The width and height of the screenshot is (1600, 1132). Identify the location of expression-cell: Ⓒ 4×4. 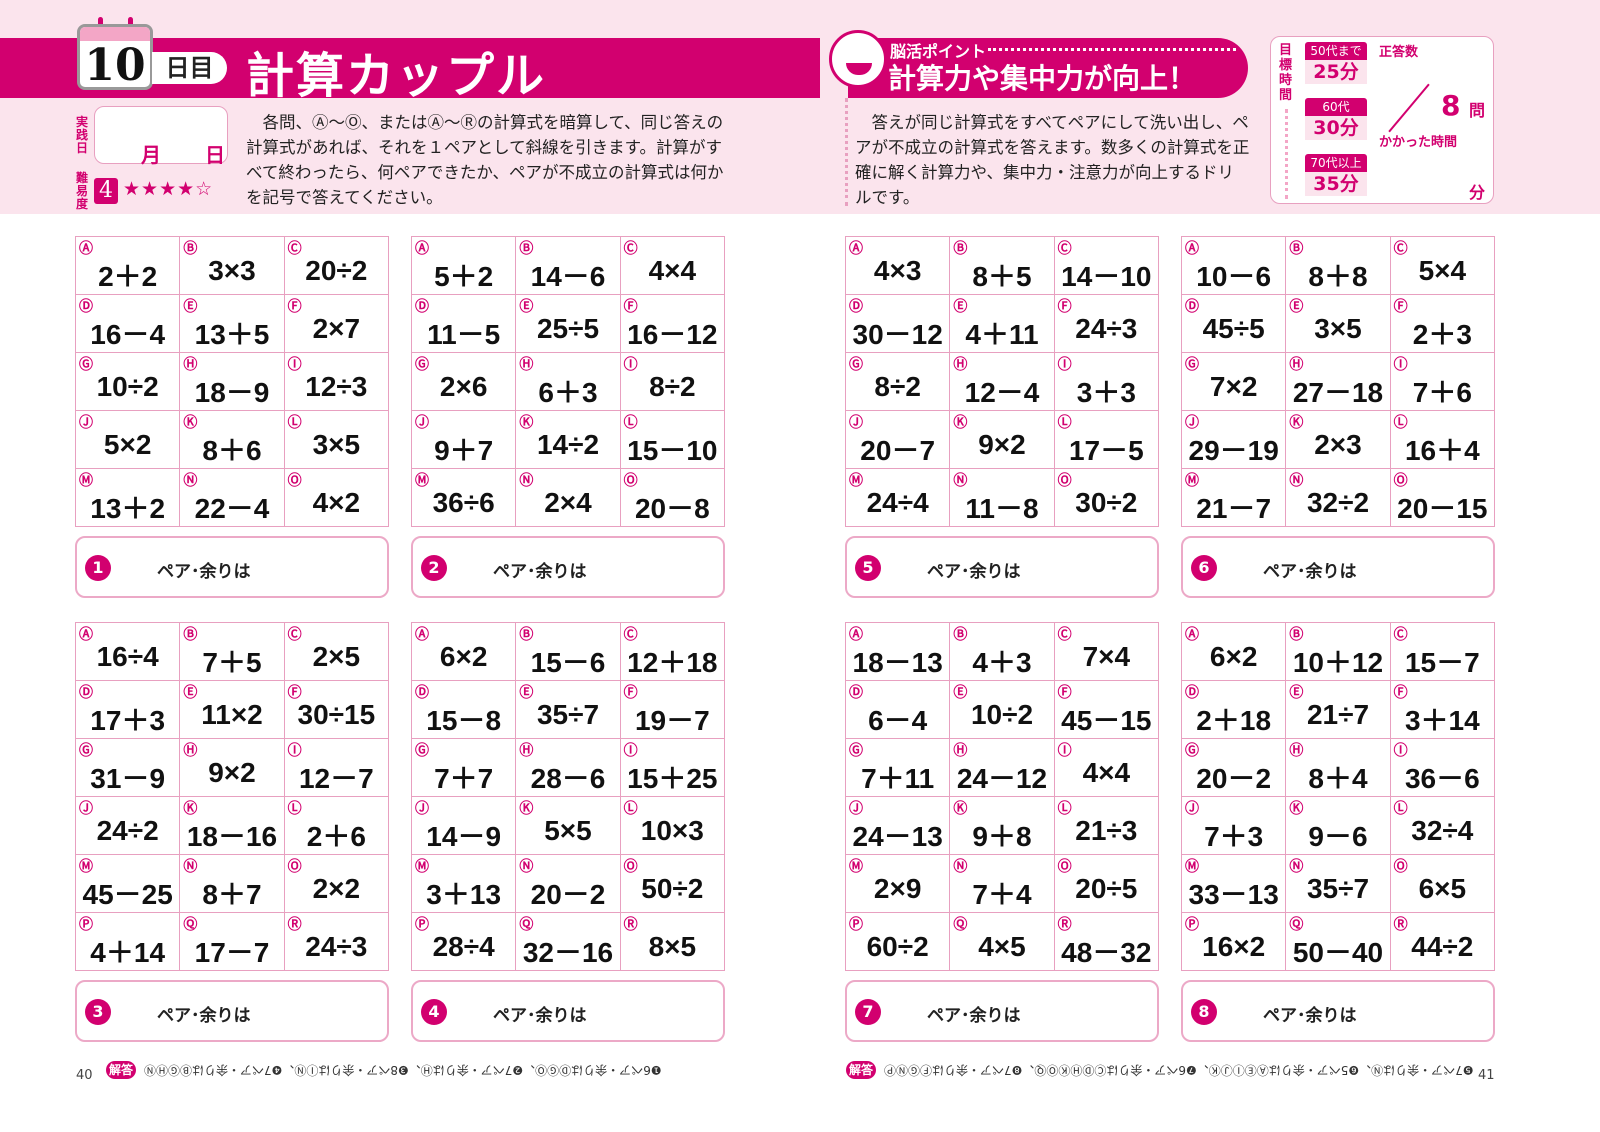
(672, 266).